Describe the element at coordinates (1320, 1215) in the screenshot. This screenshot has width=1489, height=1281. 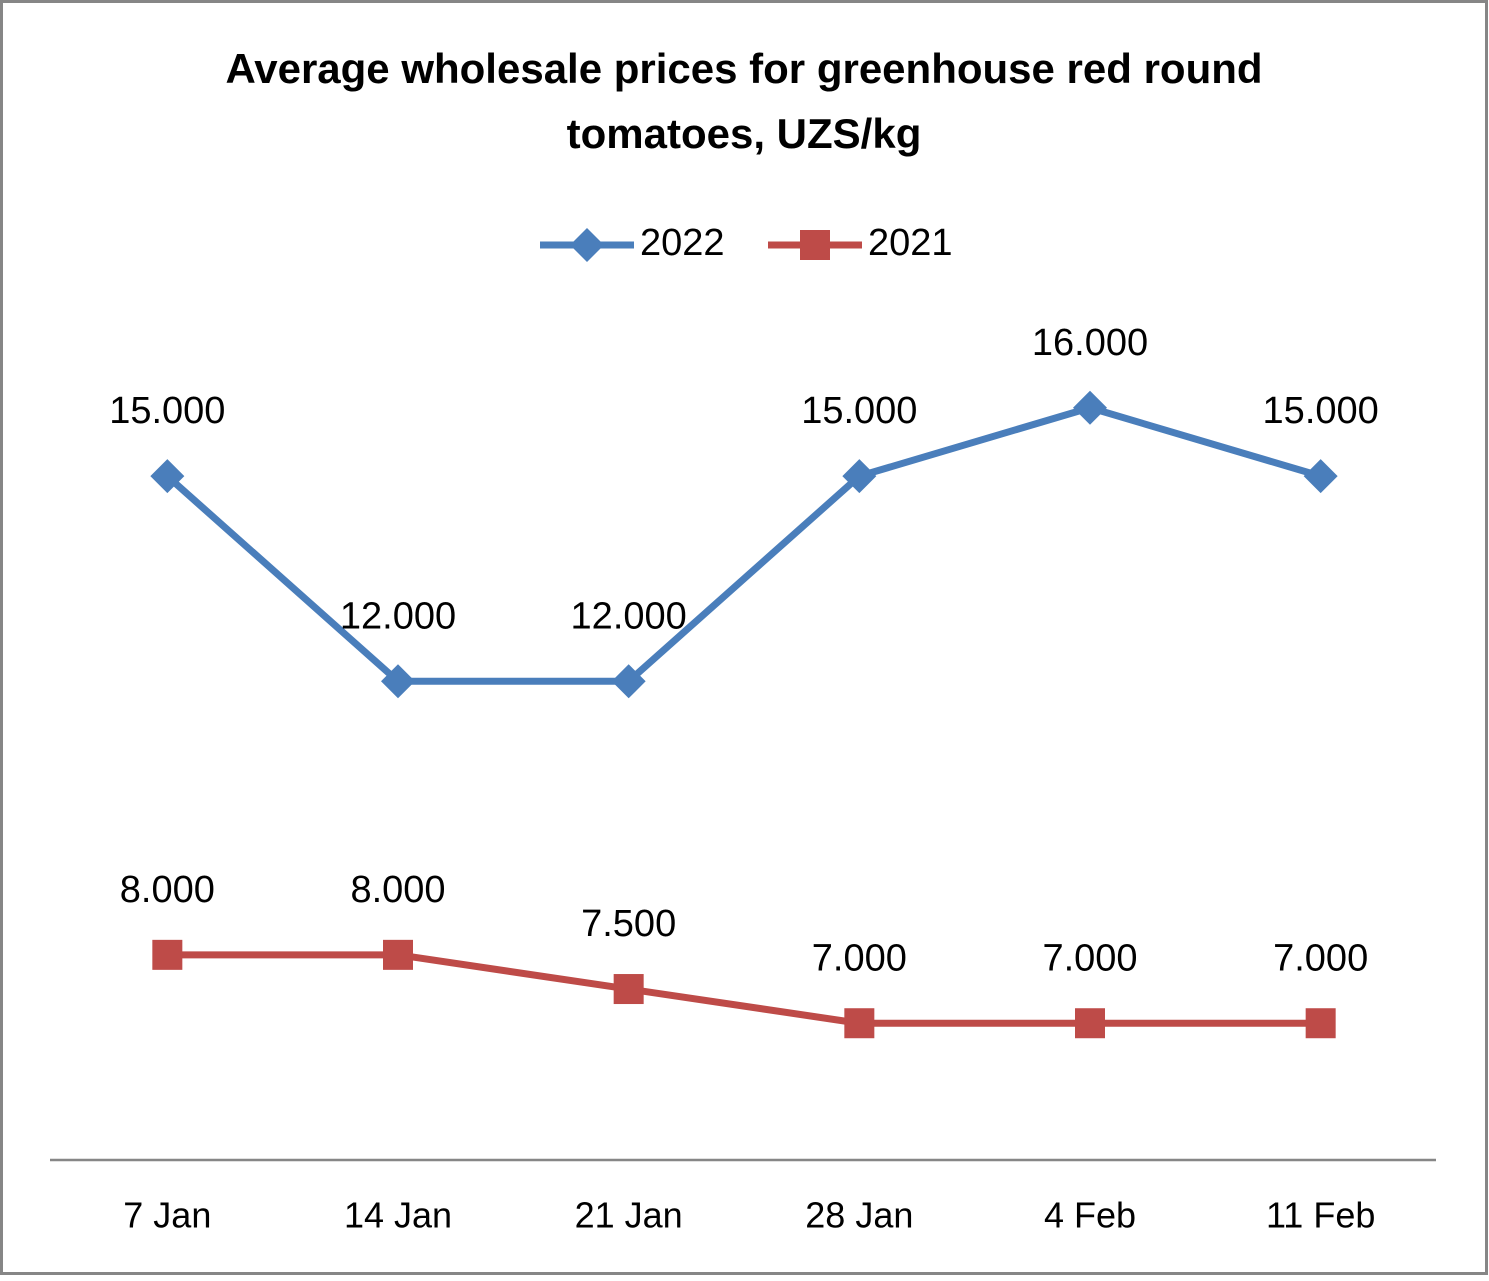
I see `x-tick-label: 11 Feb` at that location.